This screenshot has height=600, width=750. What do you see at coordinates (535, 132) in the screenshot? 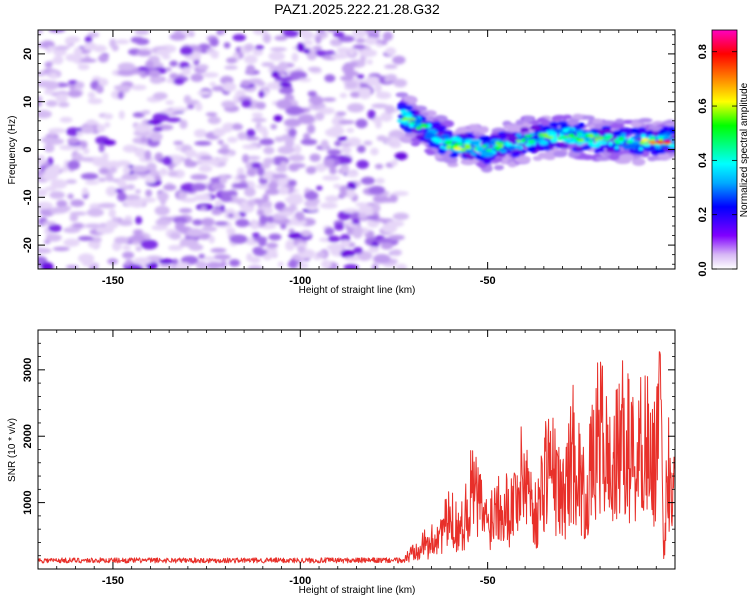
I see `spectrogram-signal` at bounding box center [535, 132].